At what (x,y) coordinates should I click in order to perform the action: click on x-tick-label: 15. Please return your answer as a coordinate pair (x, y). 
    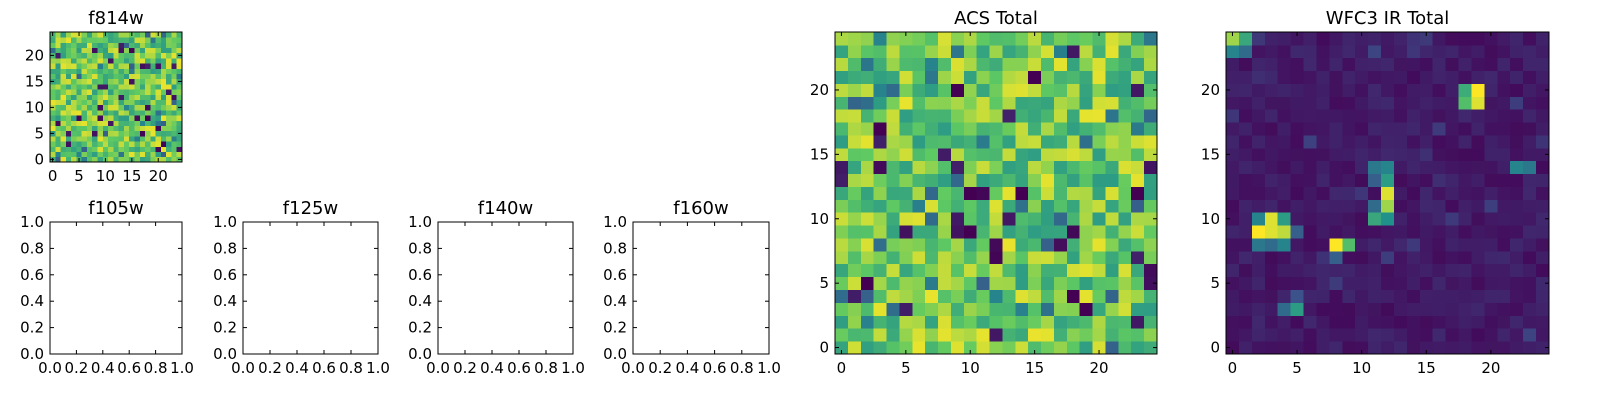
    Looking at the image, I should click on (1426, 368).